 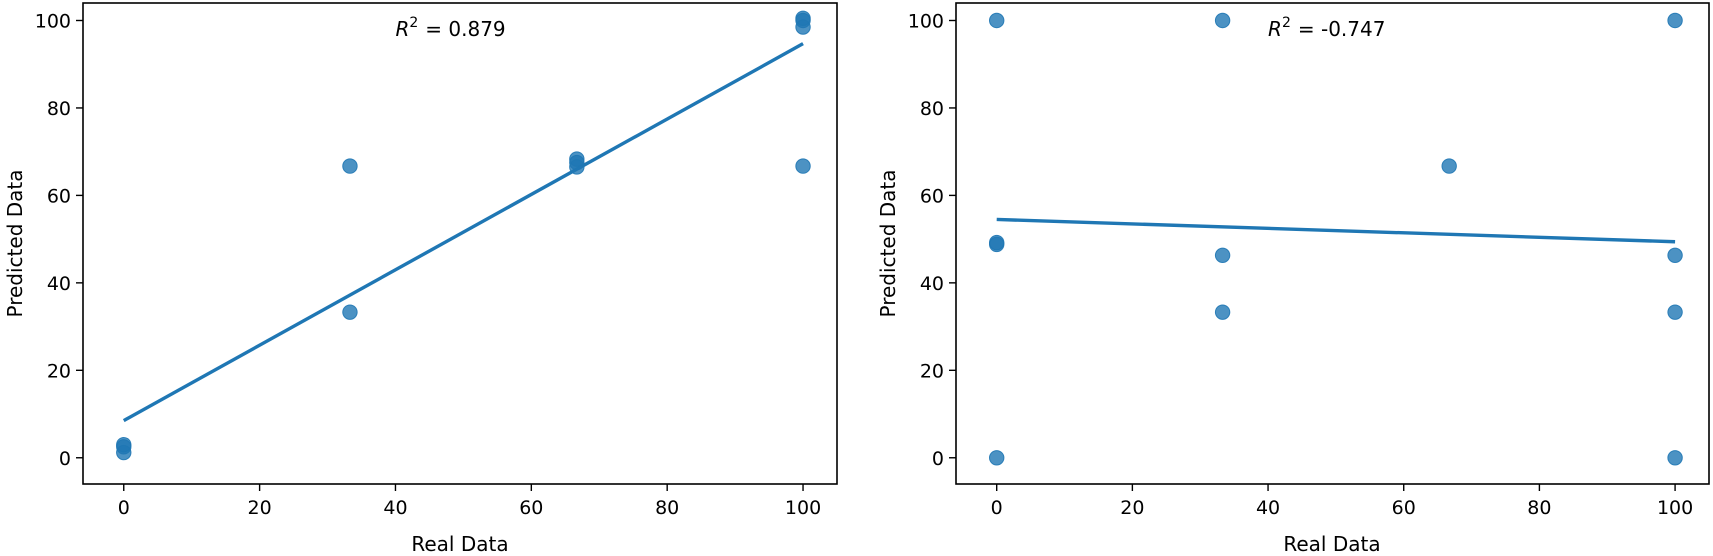 I want to click on r-squared-annotation: R2 = -0.747, so click(x=1326, y=28).